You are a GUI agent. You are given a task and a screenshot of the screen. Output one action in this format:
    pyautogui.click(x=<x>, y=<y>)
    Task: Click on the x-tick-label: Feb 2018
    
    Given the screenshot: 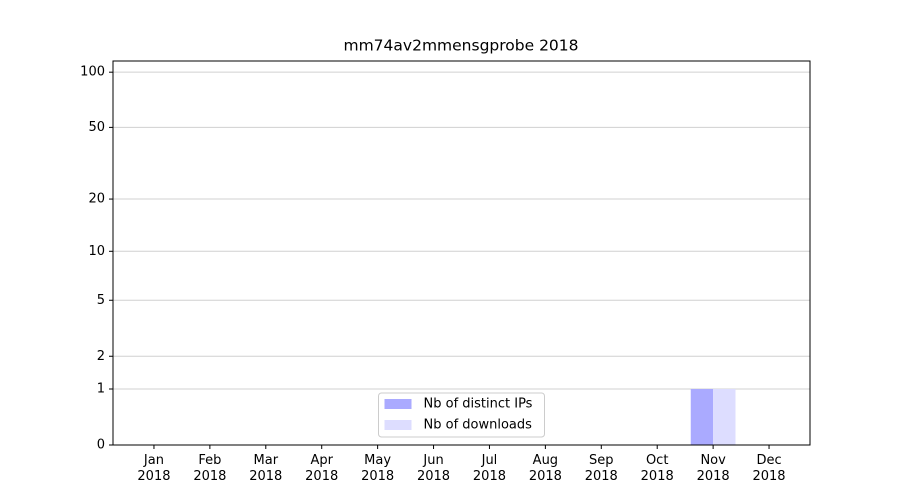 What is the action you would take?
    pyautogui.click(x=210, y=468)
    